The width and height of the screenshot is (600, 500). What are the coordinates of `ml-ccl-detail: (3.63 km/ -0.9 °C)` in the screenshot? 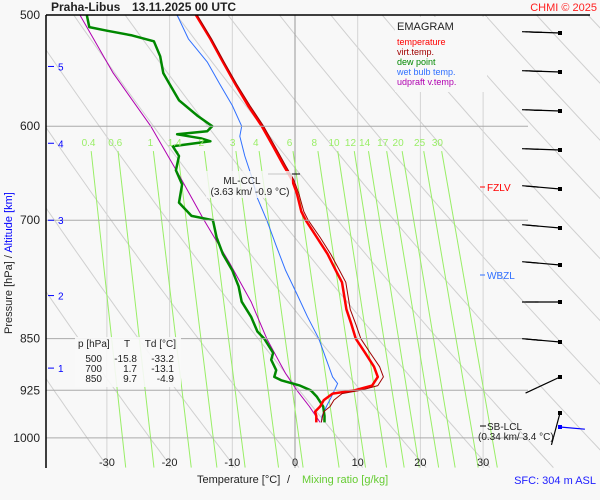 It's located at (249, 192).